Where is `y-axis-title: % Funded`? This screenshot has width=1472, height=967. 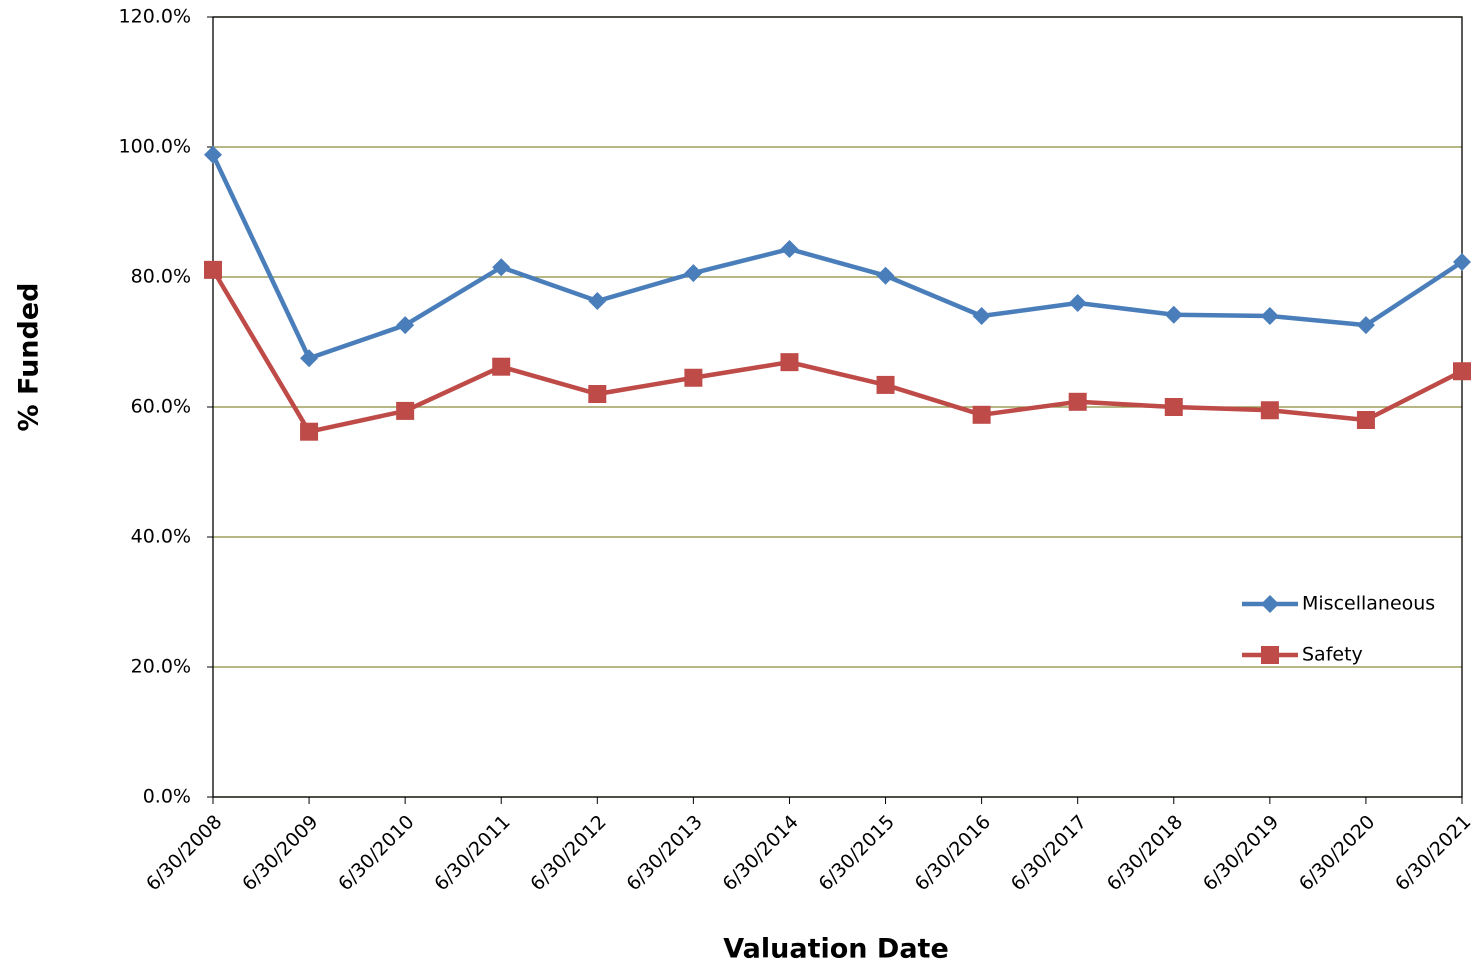
y-axis-title: % Funded is located at coordinates (29, 357).